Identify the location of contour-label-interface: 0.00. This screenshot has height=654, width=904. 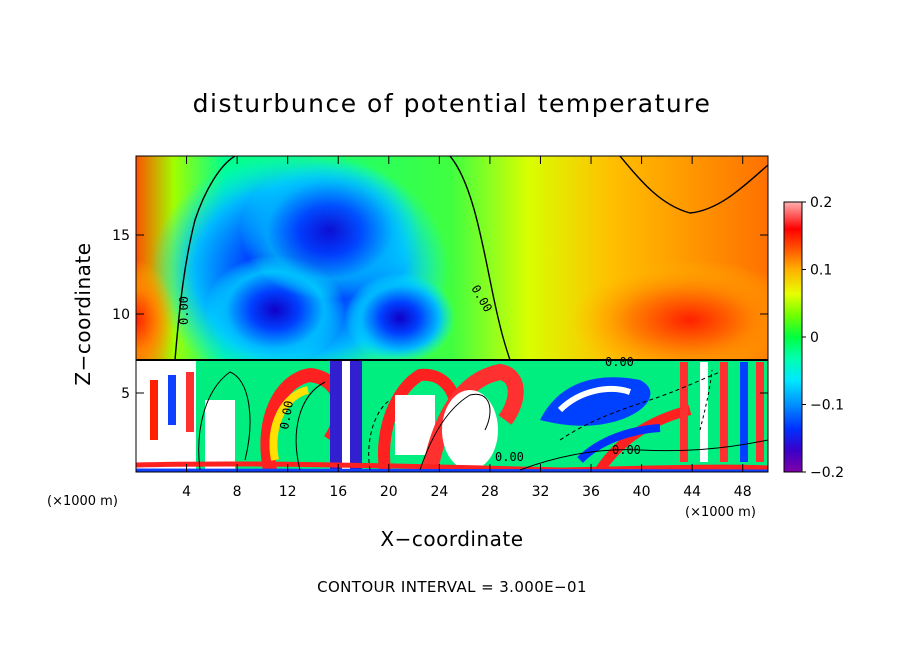
(619, 362).